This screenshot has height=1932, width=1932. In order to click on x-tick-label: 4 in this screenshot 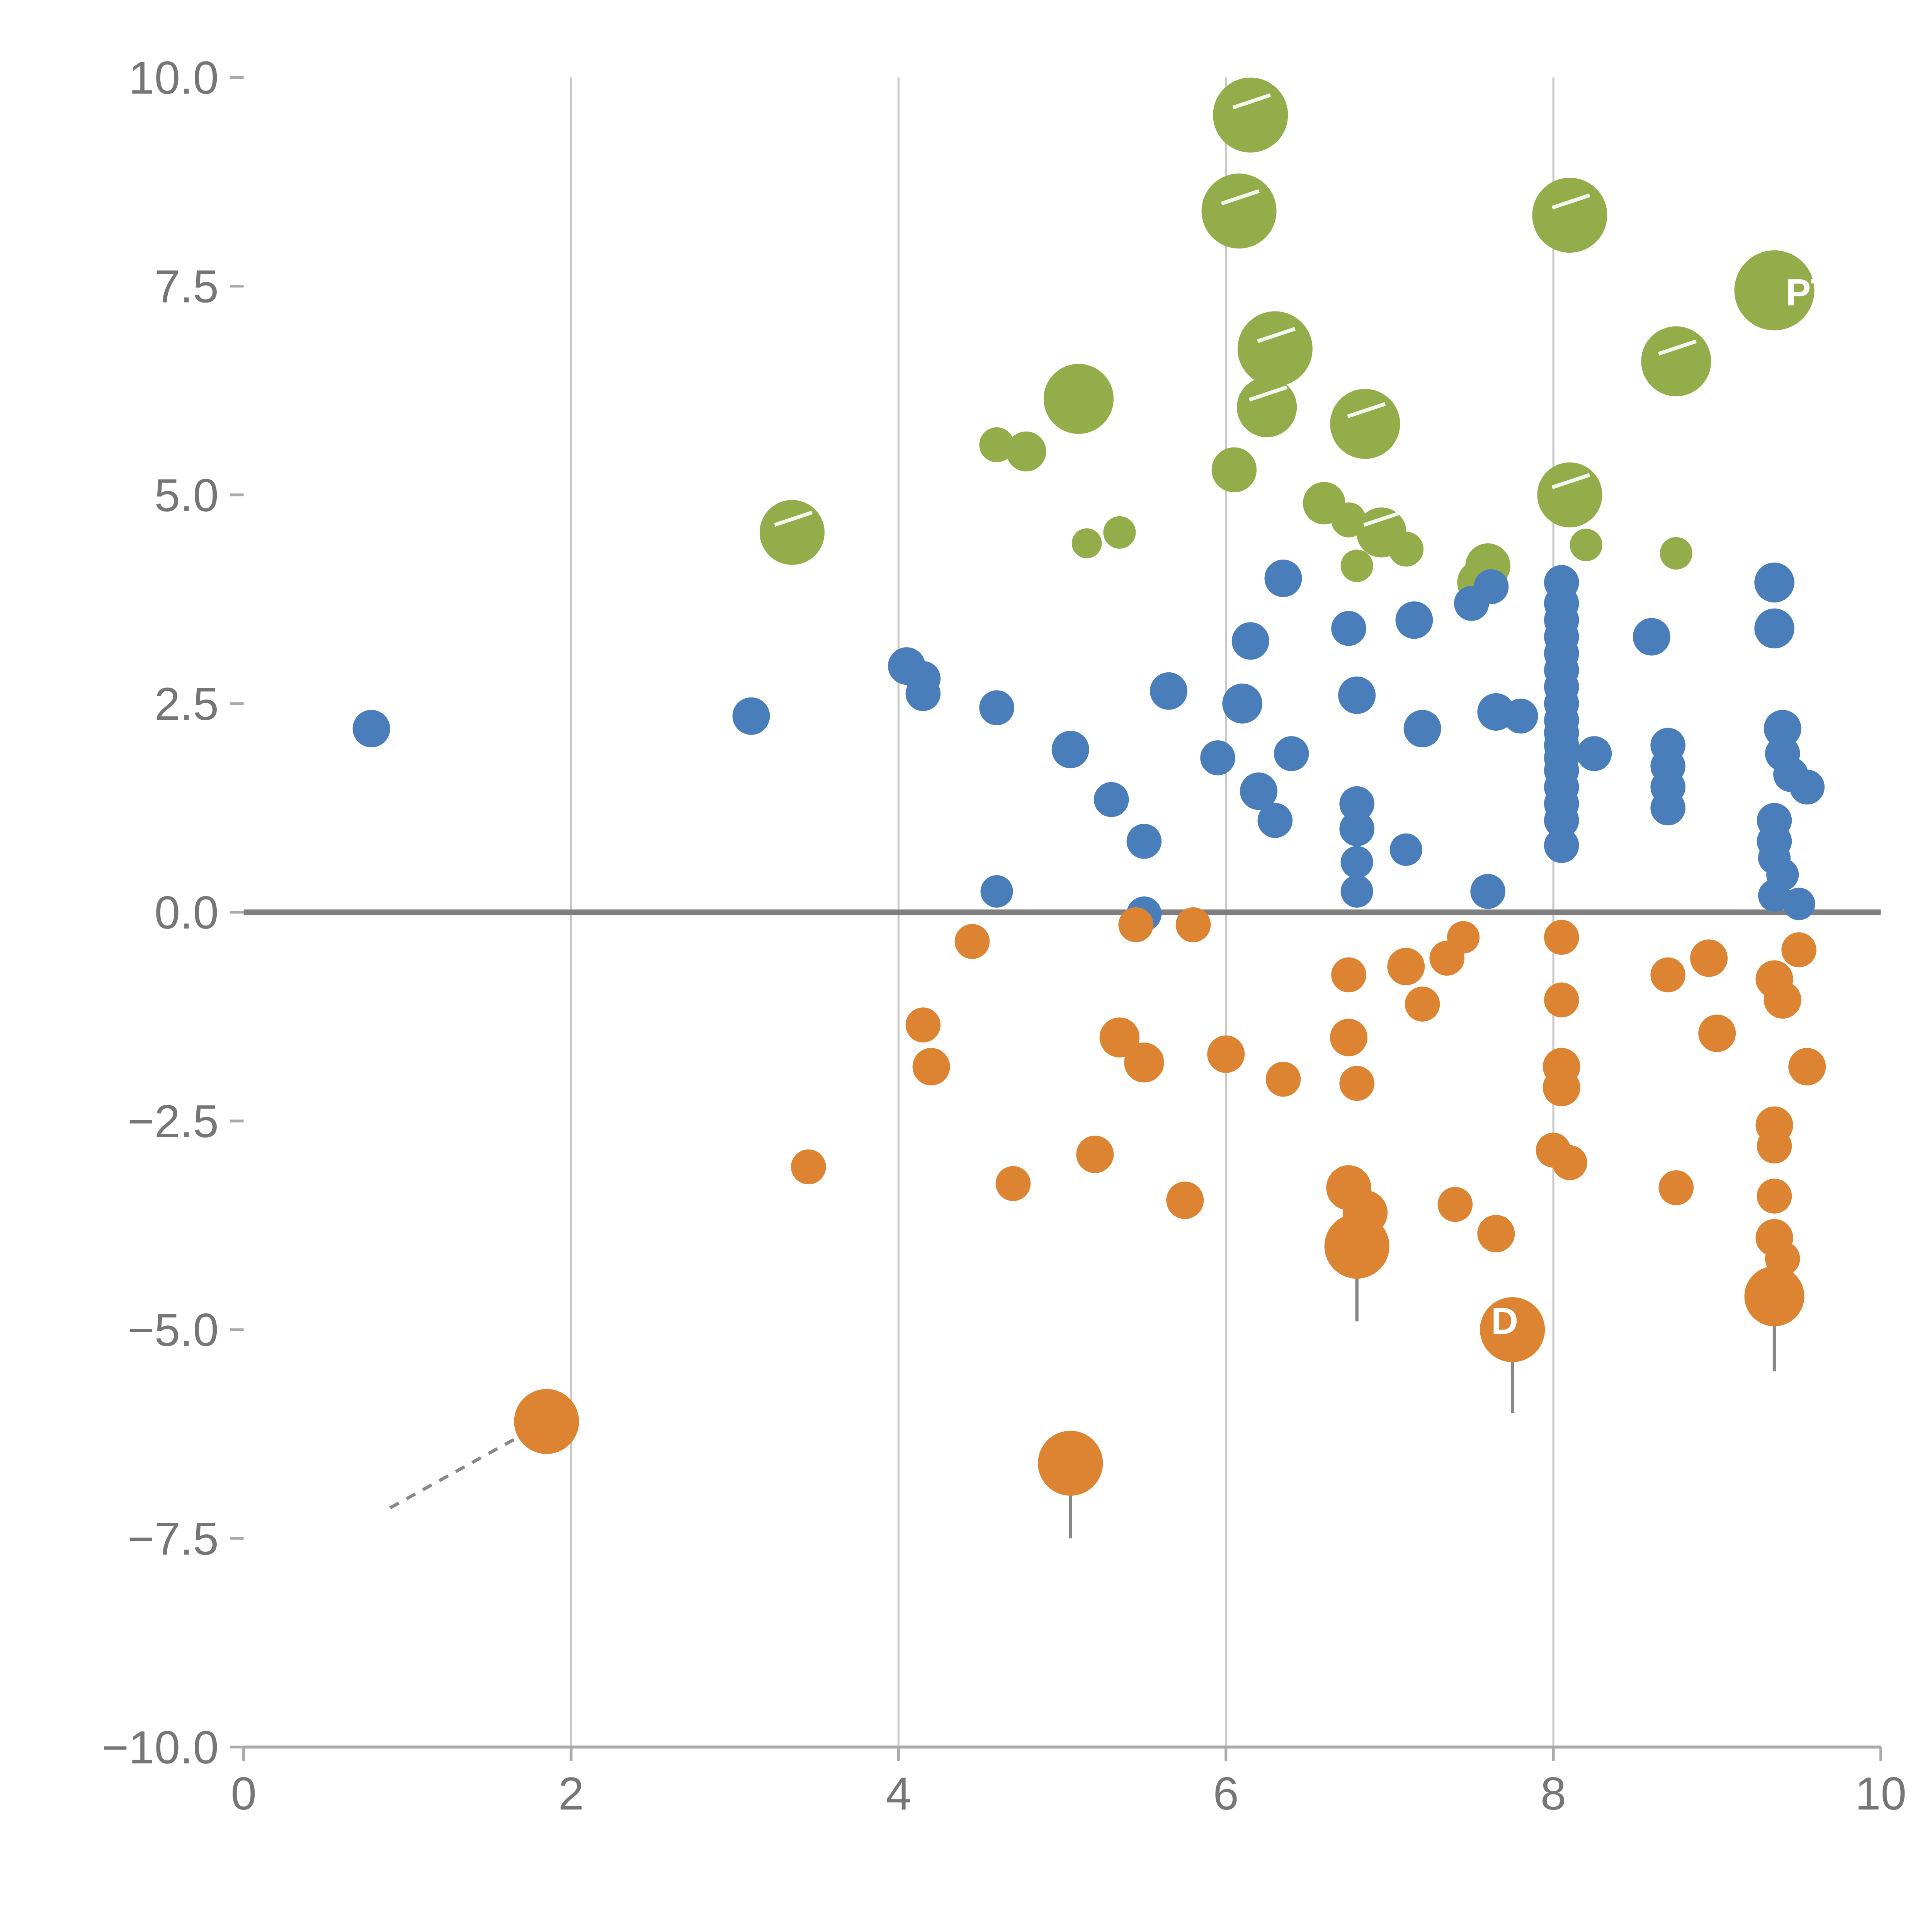, I will do `click(899, 1794)`.